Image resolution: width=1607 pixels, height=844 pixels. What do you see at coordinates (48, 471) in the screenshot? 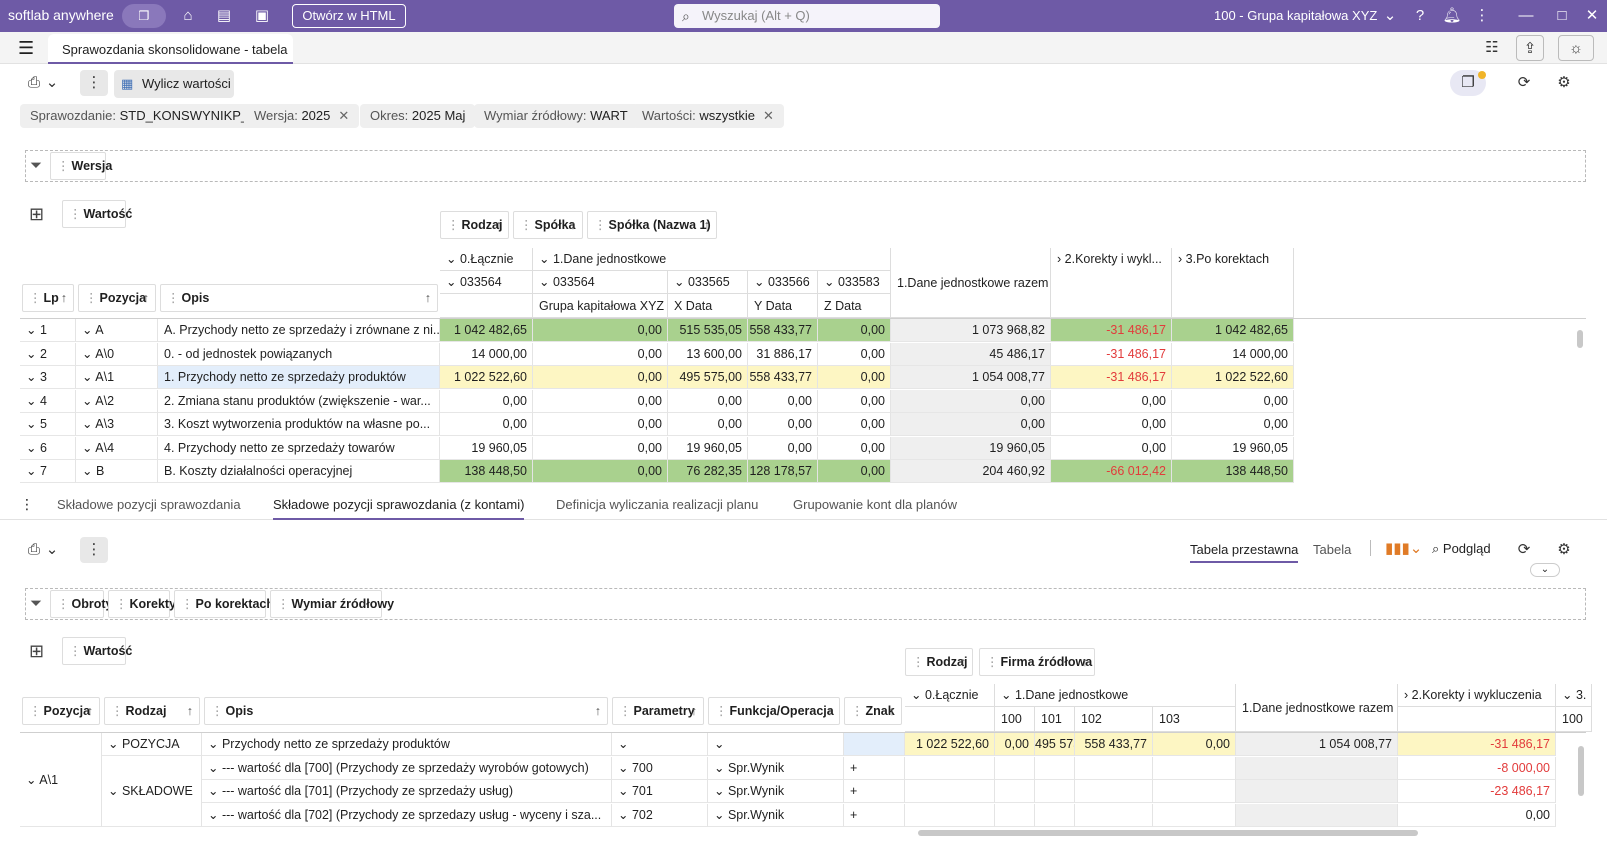
I see `lp-cell: ⌄ 7` at bounding box center [48, 471].